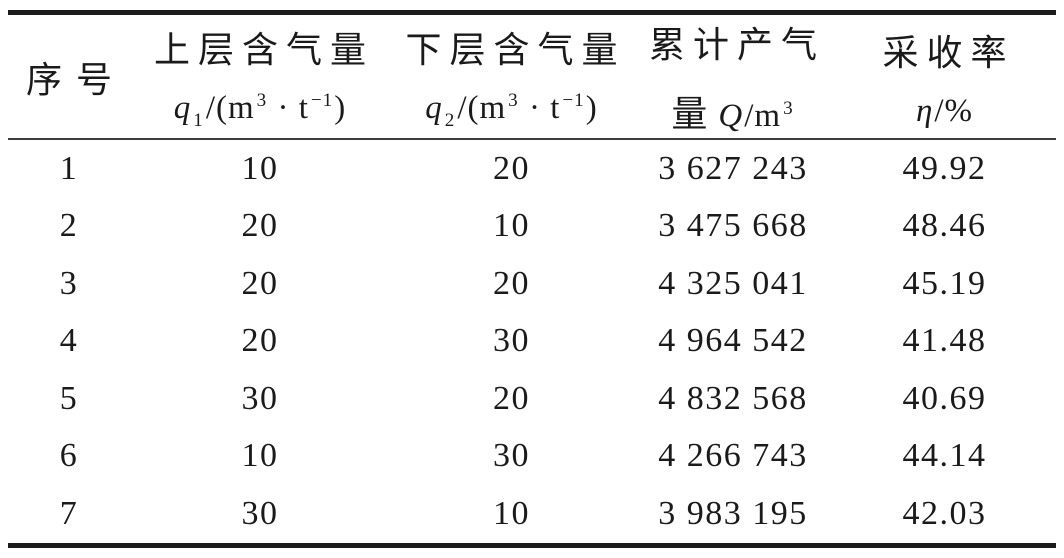 The image size is (1064, 558). What do you see at coordinates (944, 76) in the screenshot?
I see `header-recovery-rate: 采收率 η/%` at bounding box center [944, 76].